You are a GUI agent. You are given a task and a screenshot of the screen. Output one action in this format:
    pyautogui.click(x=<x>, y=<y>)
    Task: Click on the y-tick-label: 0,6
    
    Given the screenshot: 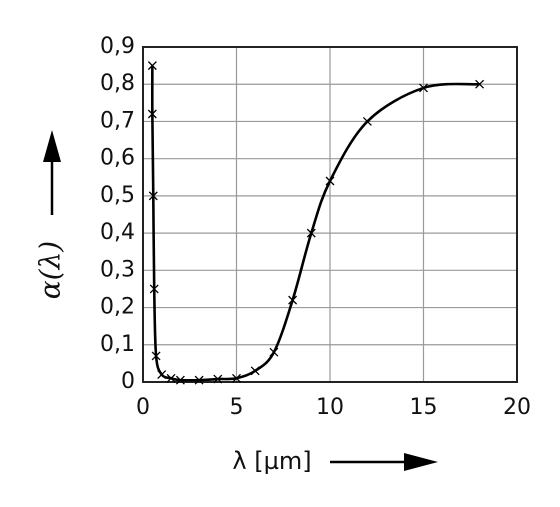 What is the action you would take?
    pyautogui.click(x=117, y=158)
    